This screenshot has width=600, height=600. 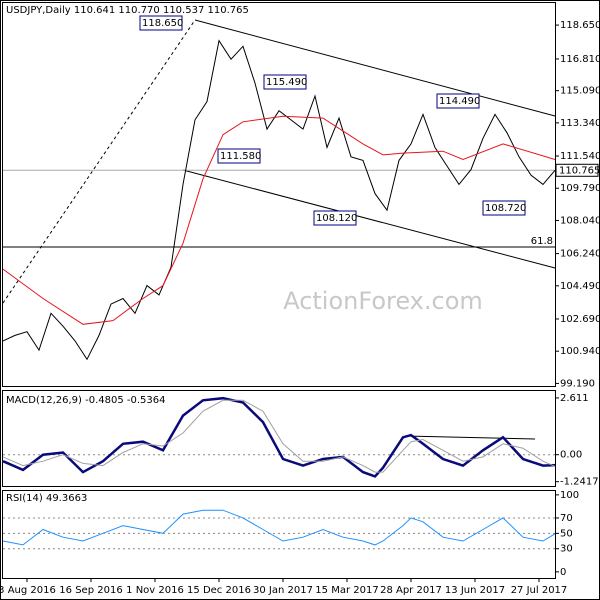 I want to click on y-tick-label: 99.190, so click(x=577, y=383).